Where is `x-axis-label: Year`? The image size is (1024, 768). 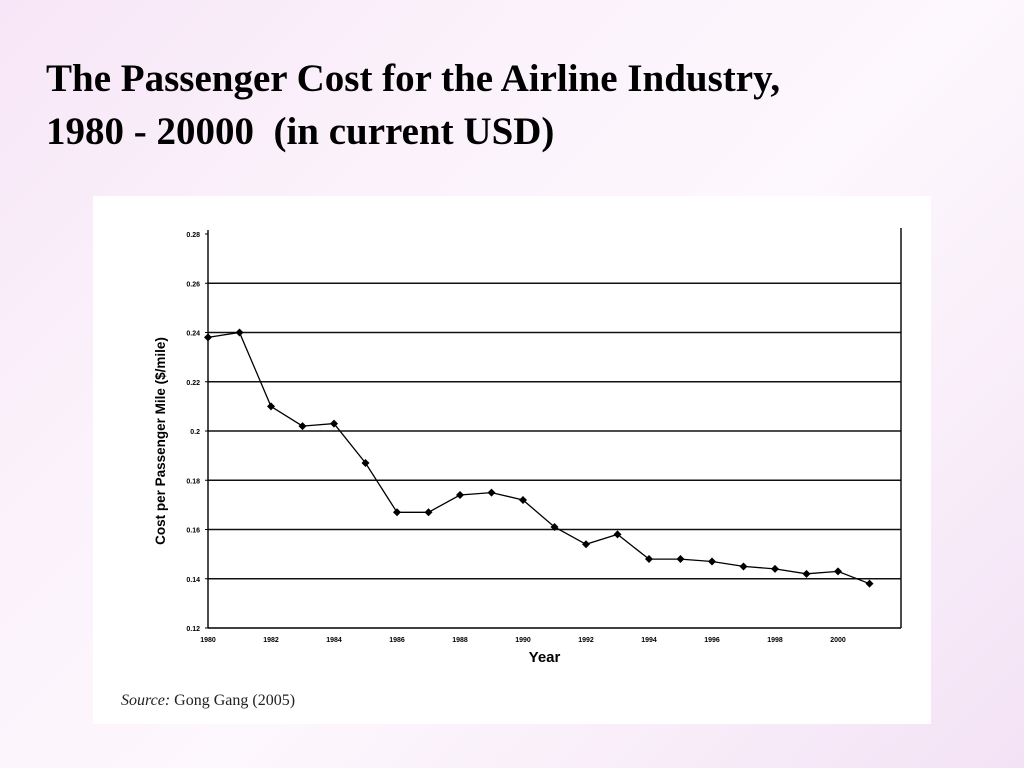
x-axis-label: Year is located at coordinates (545, 657).